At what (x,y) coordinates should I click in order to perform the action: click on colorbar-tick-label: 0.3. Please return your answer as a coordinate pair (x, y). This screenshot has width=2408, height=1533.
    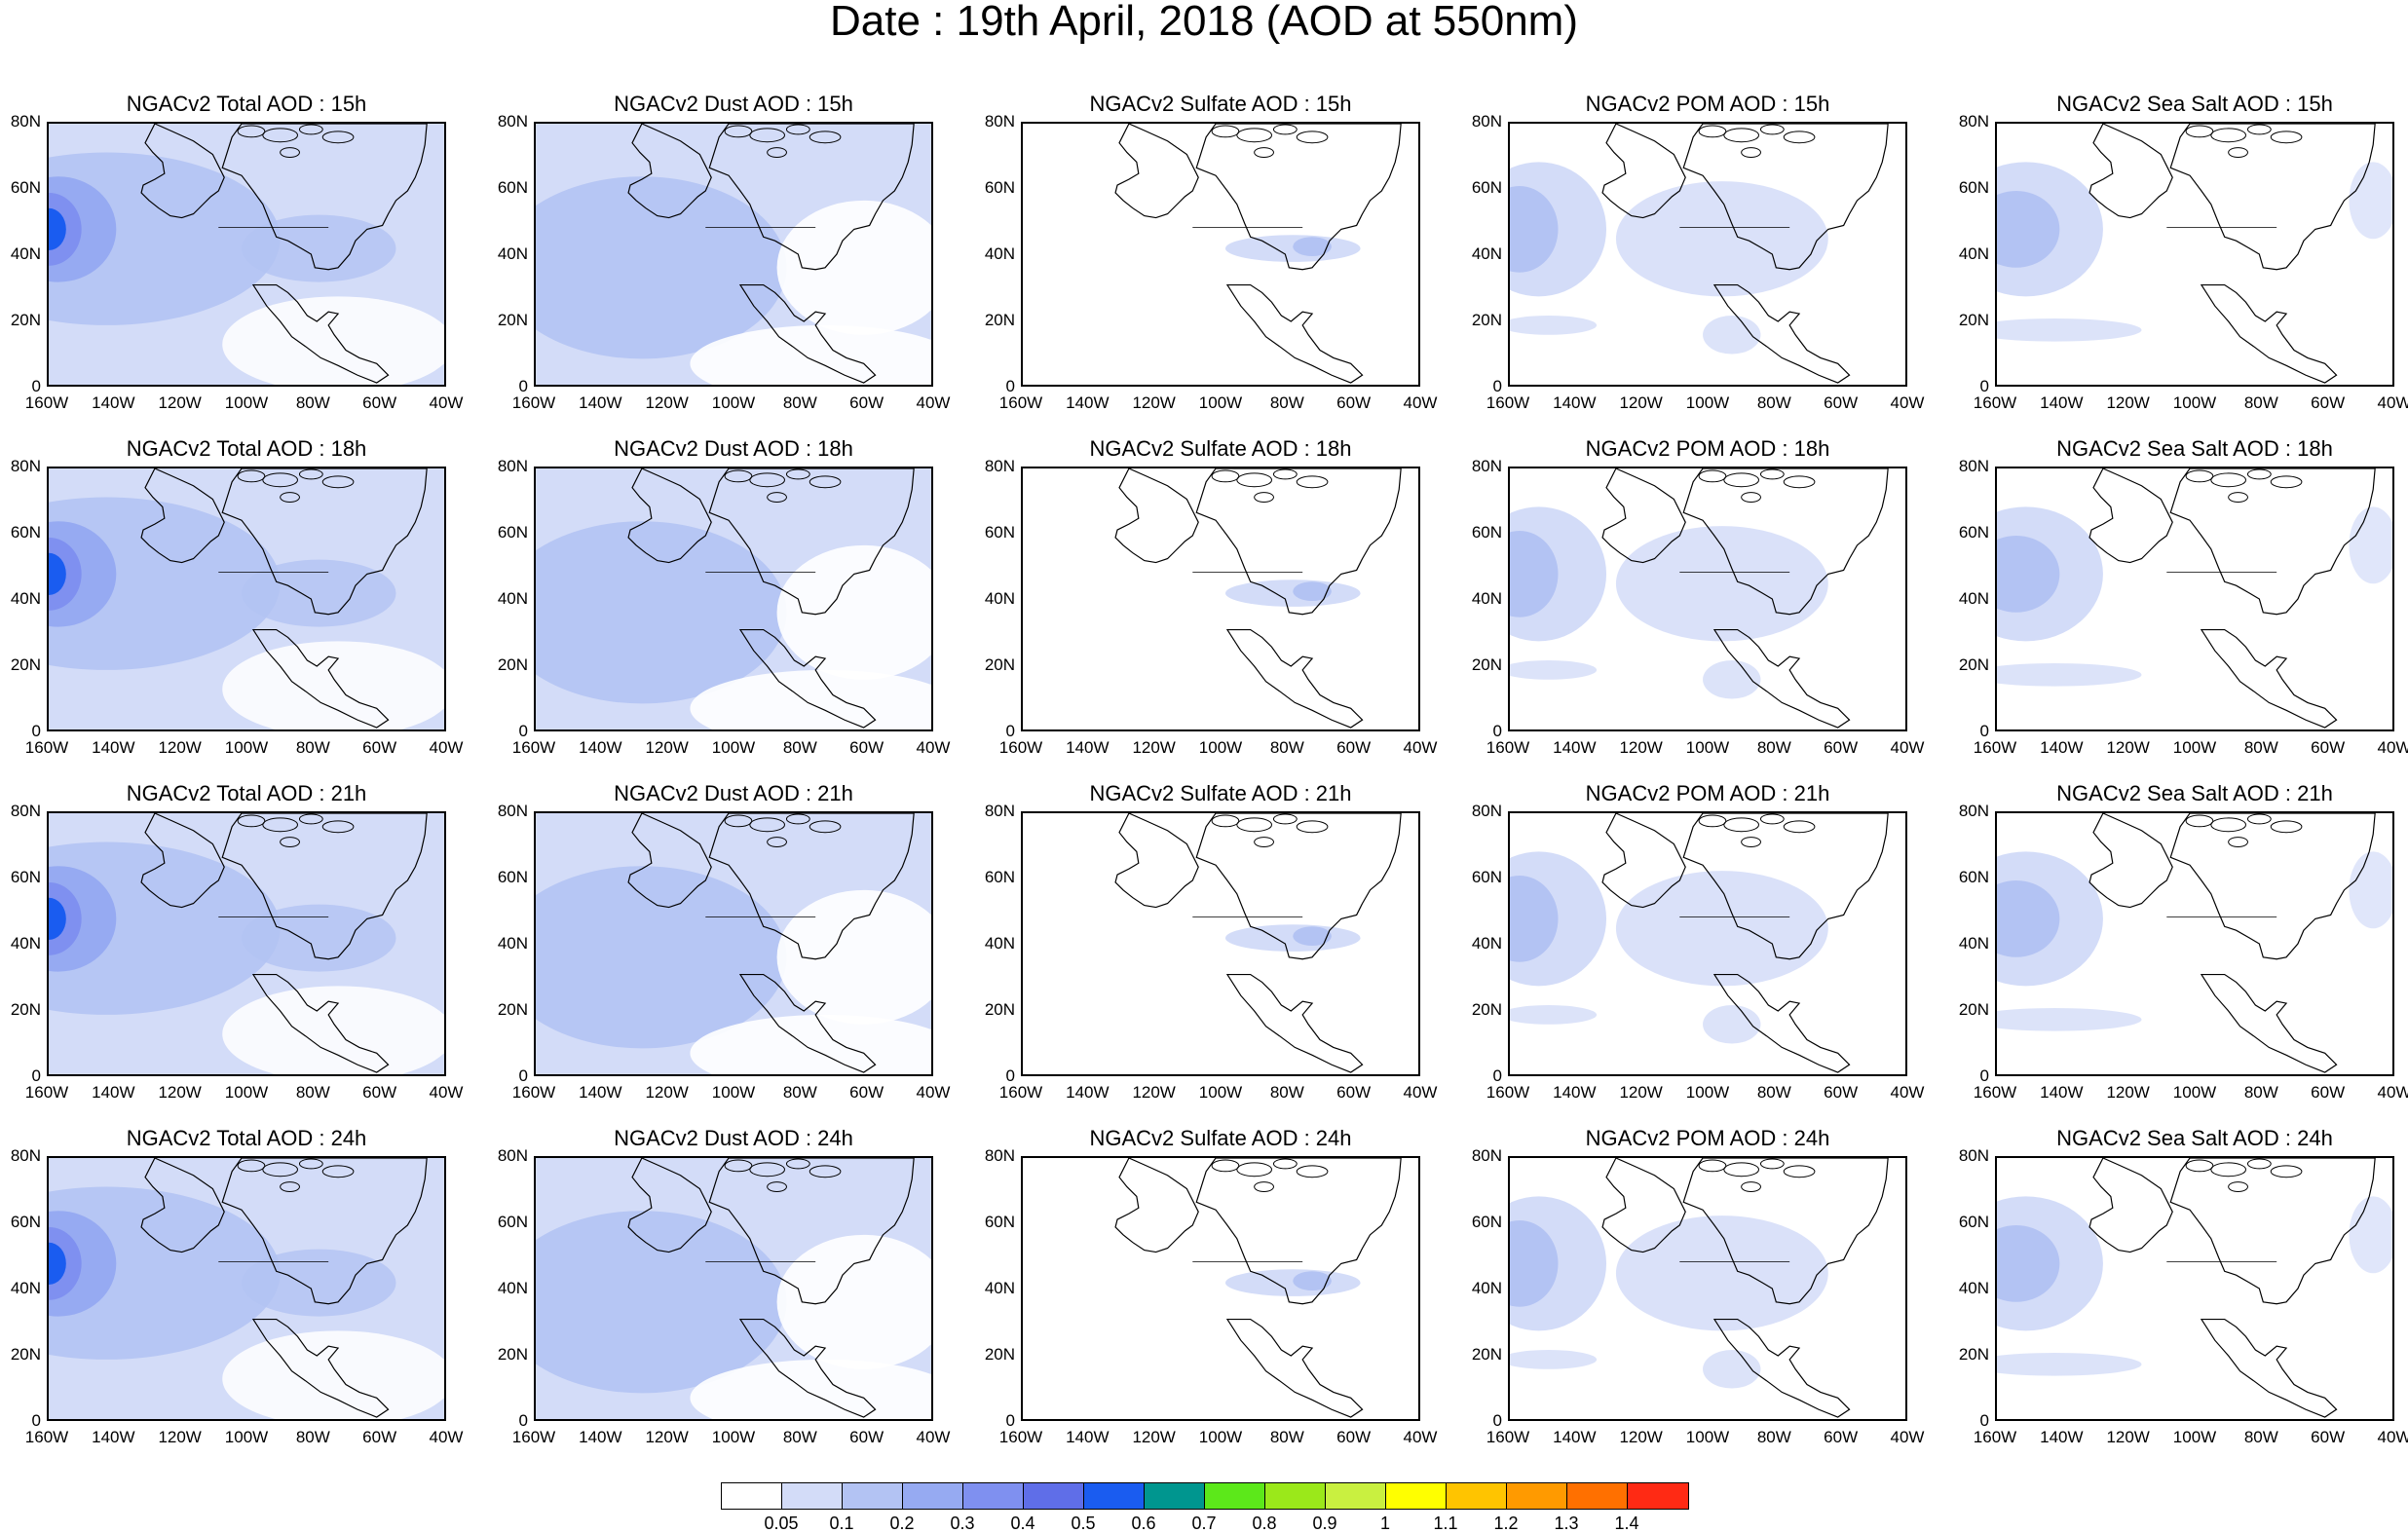
    Looking at the image, I should click on (962, 1523).